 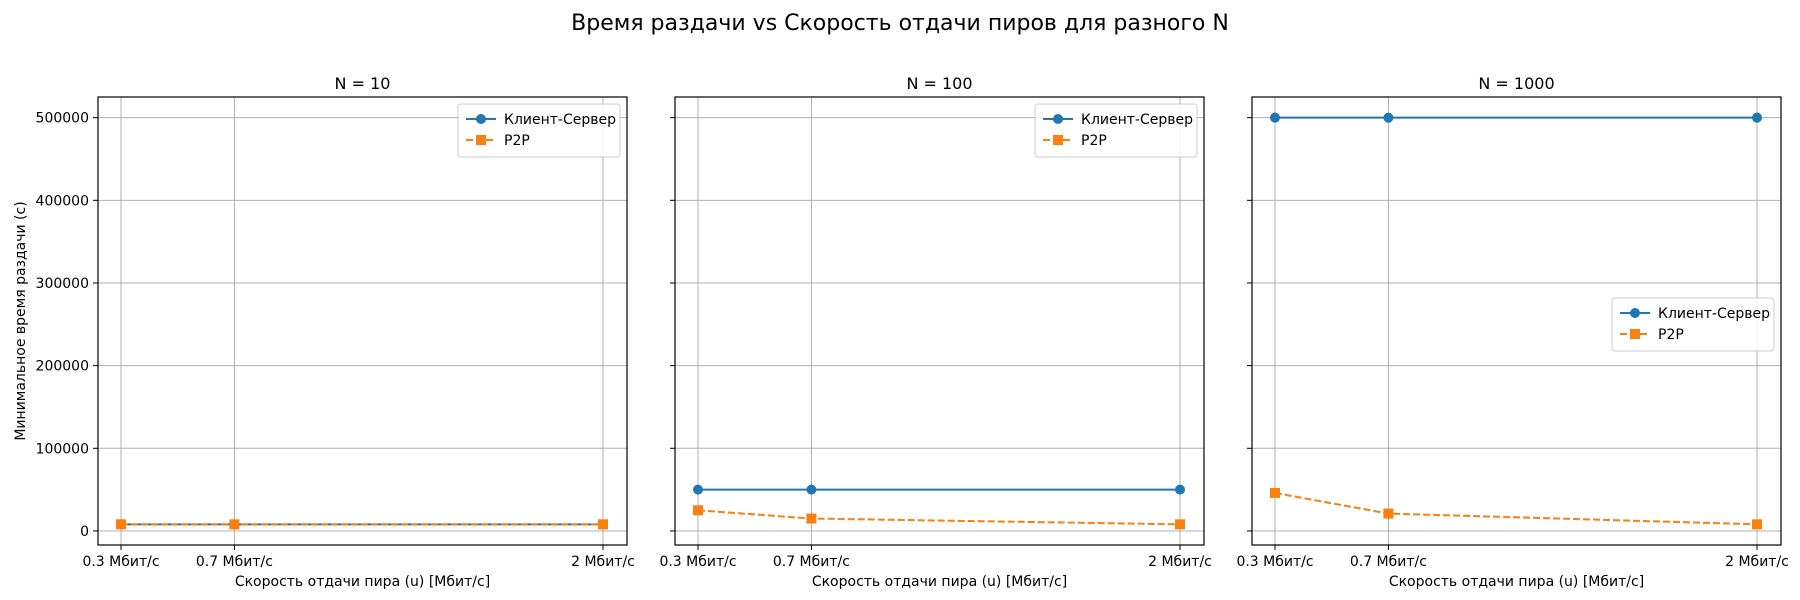 What do you see at coordinates (84, 532) in the screenshot?
I see `y-tick-label: 0` at bounding box center [84, 532].